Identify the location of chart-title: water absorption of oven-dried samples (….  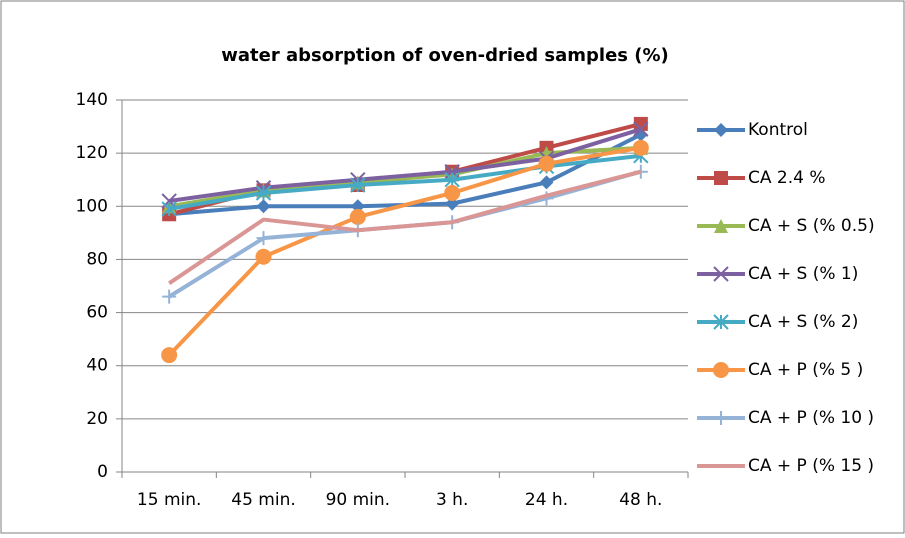
(445, 55).